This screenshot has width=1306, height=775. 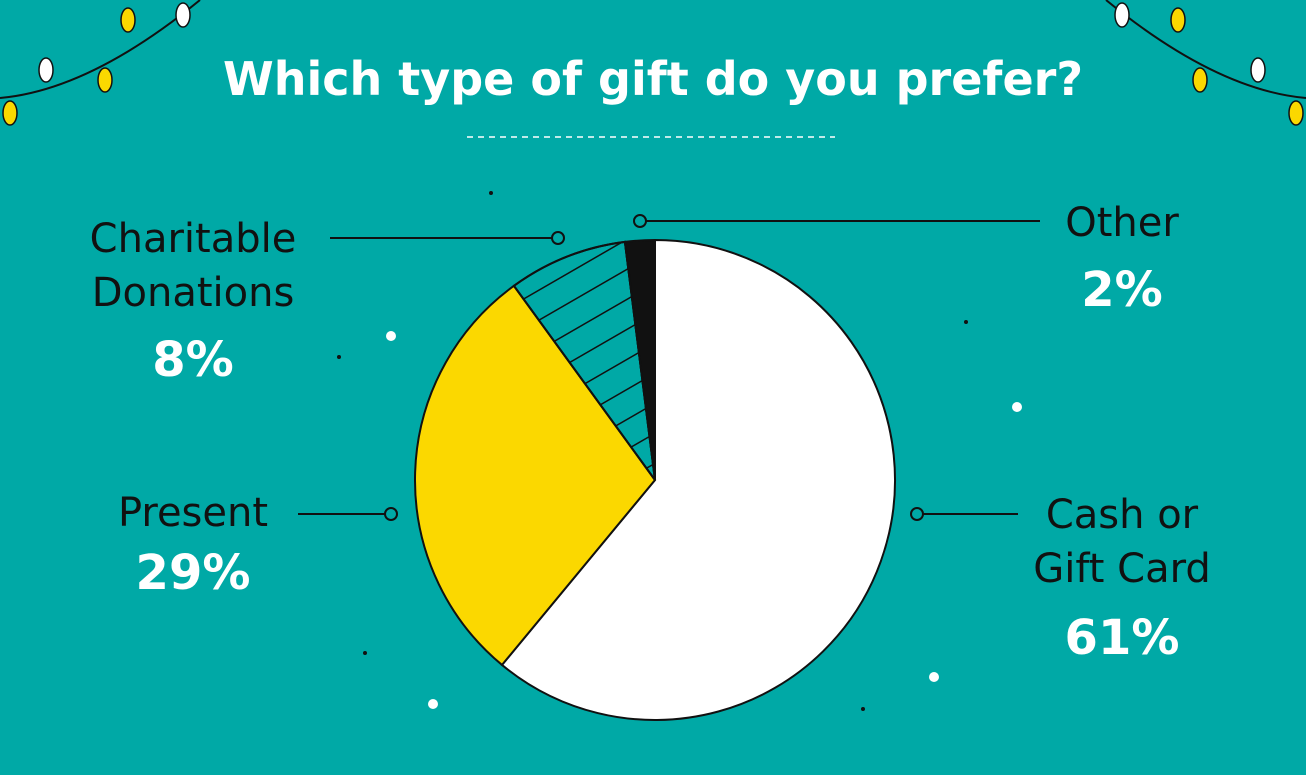 What do you see at coordinates (193, 360) in the screenshot?
I see `value-label: 8%` at bounding box center [193, 360].